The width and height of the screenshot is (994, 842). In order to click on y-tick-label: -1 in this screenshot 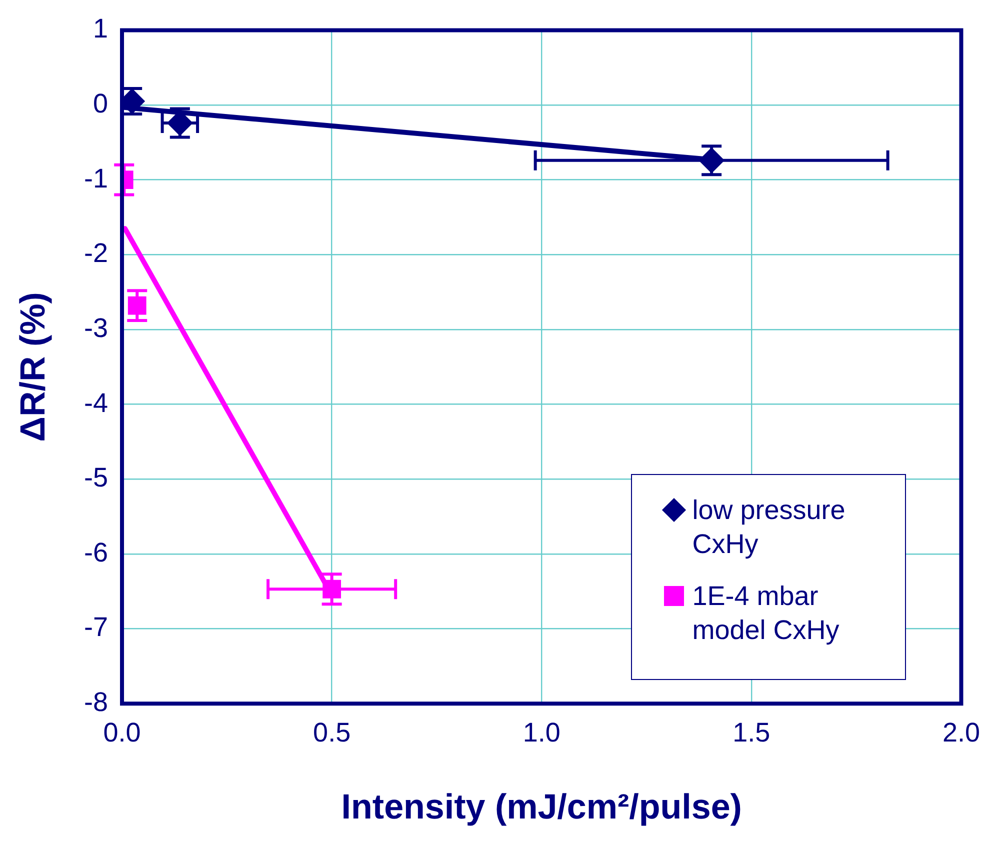, I will do `click(96, 178)`.